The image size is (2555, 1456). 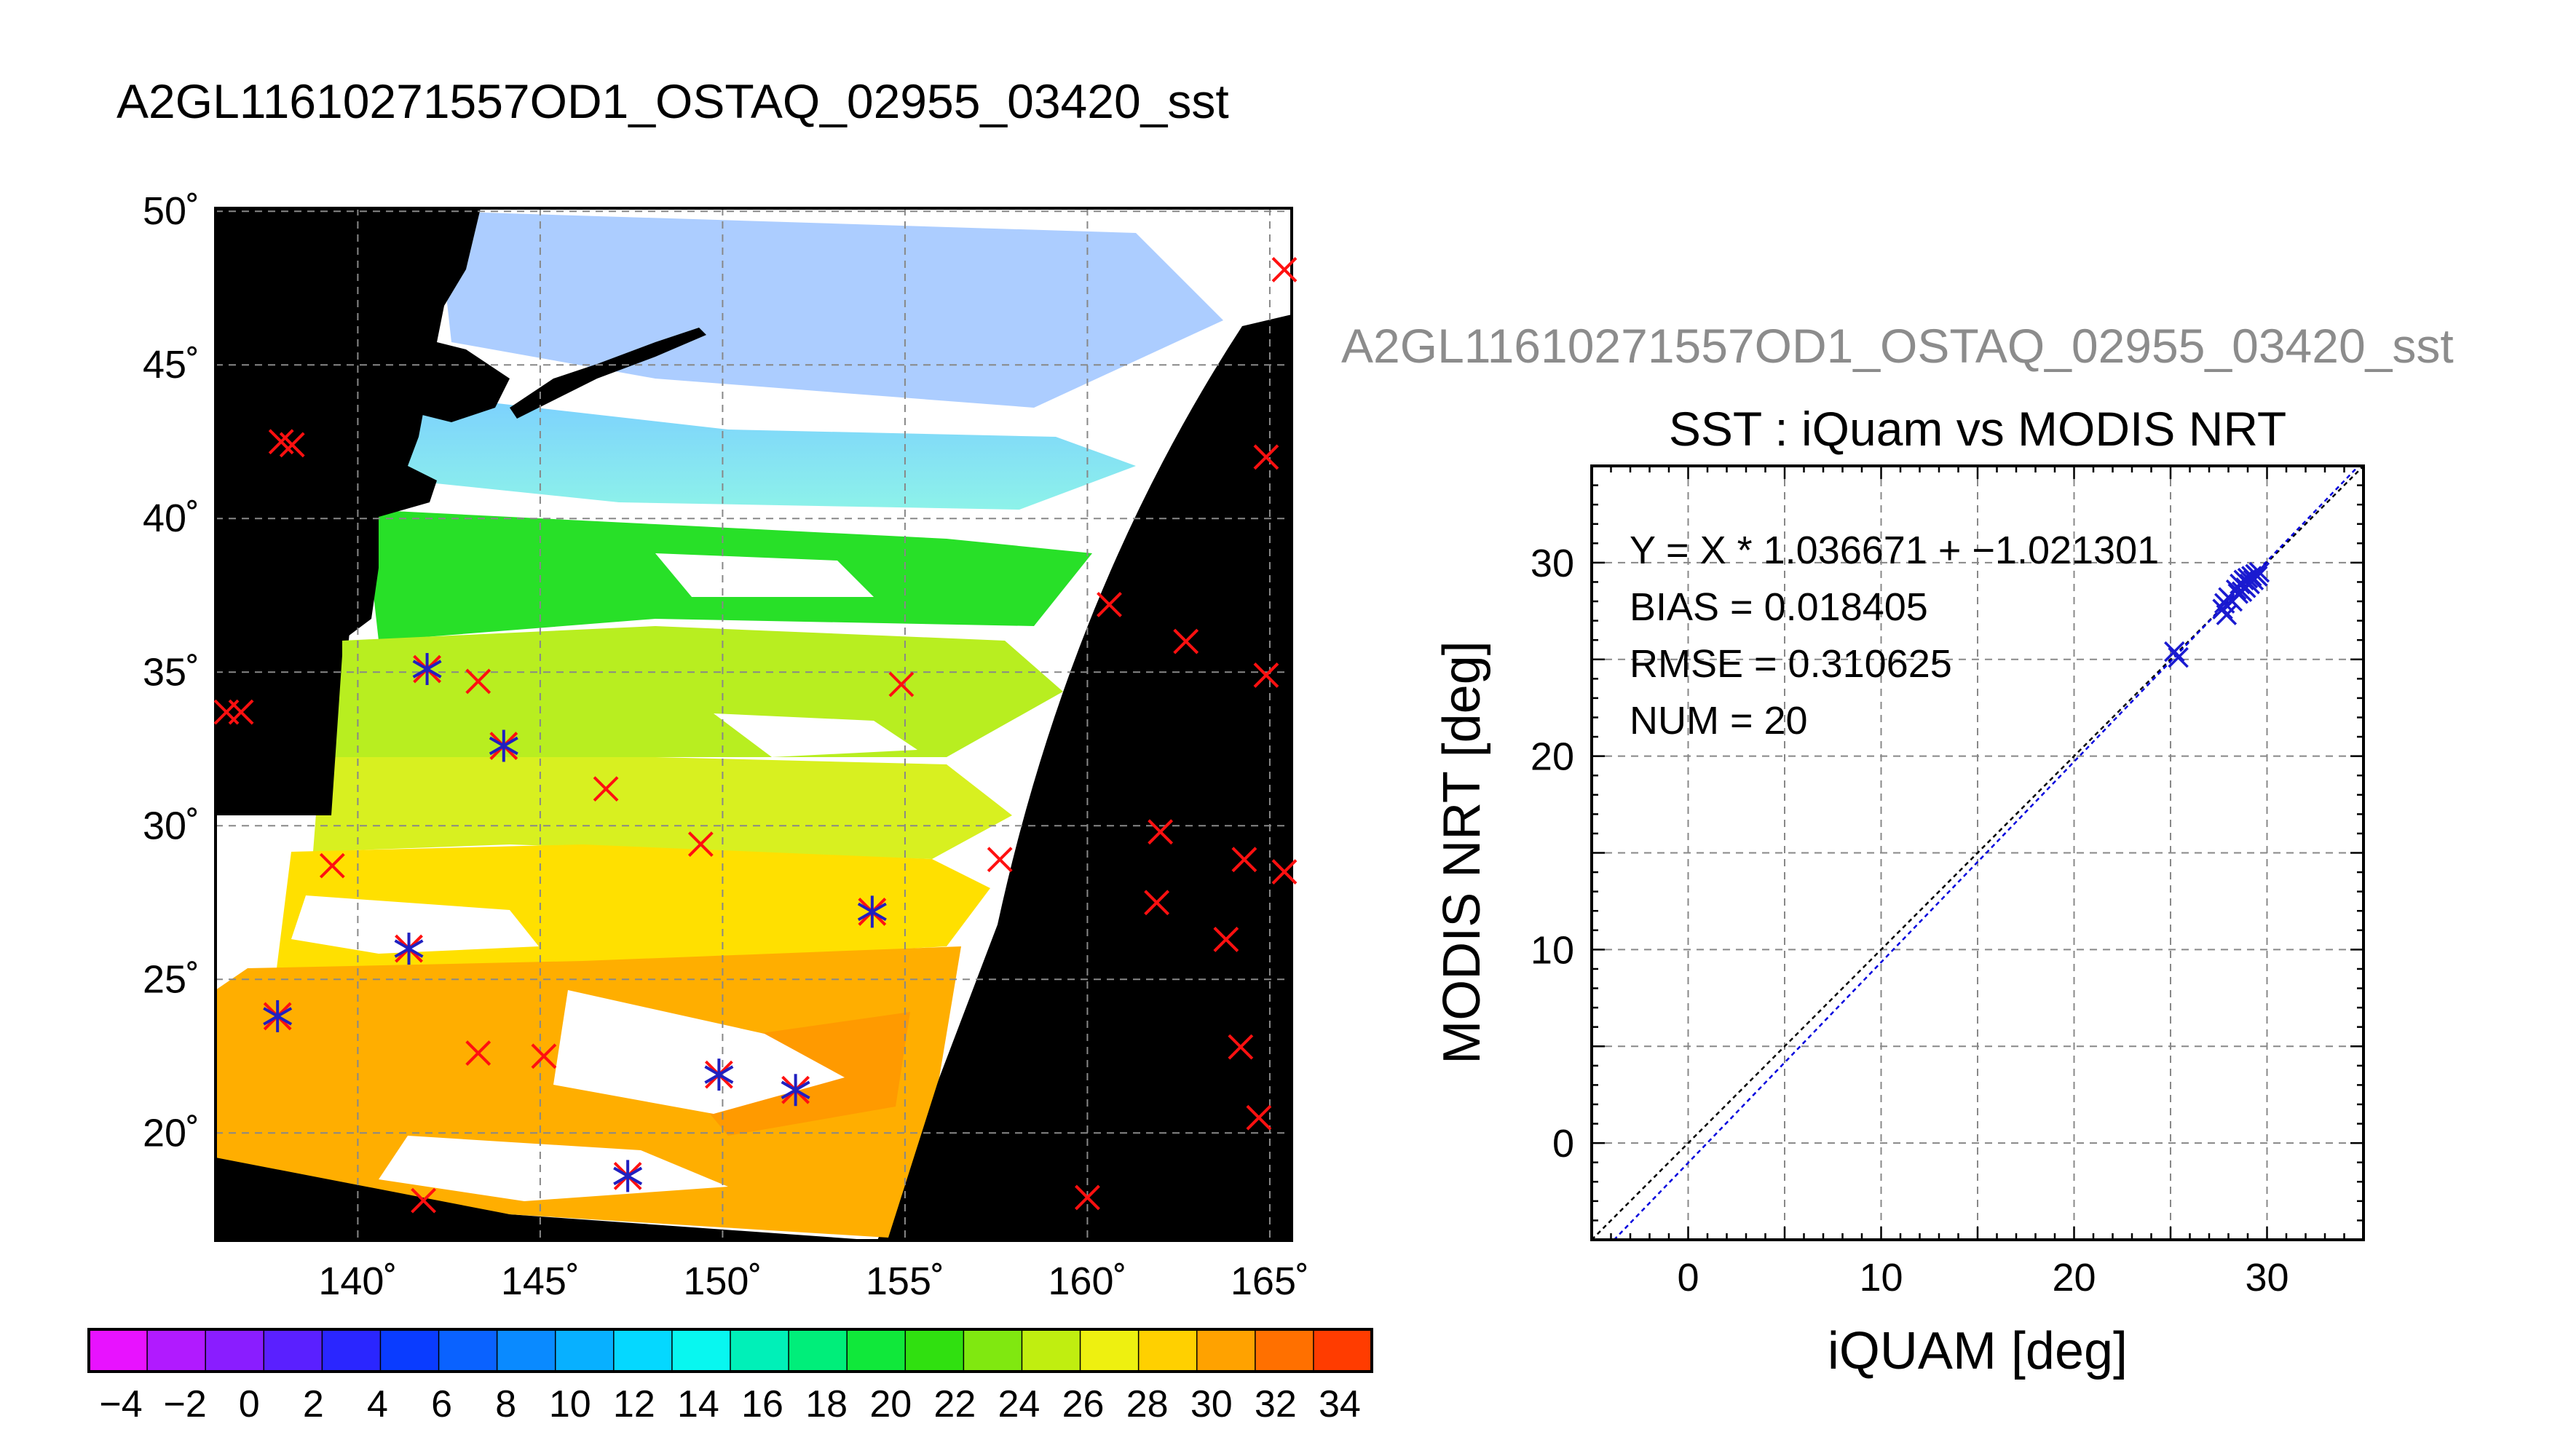 I want to click on map-x-ticklabel: 150˚, so click(x=722, y=1281).